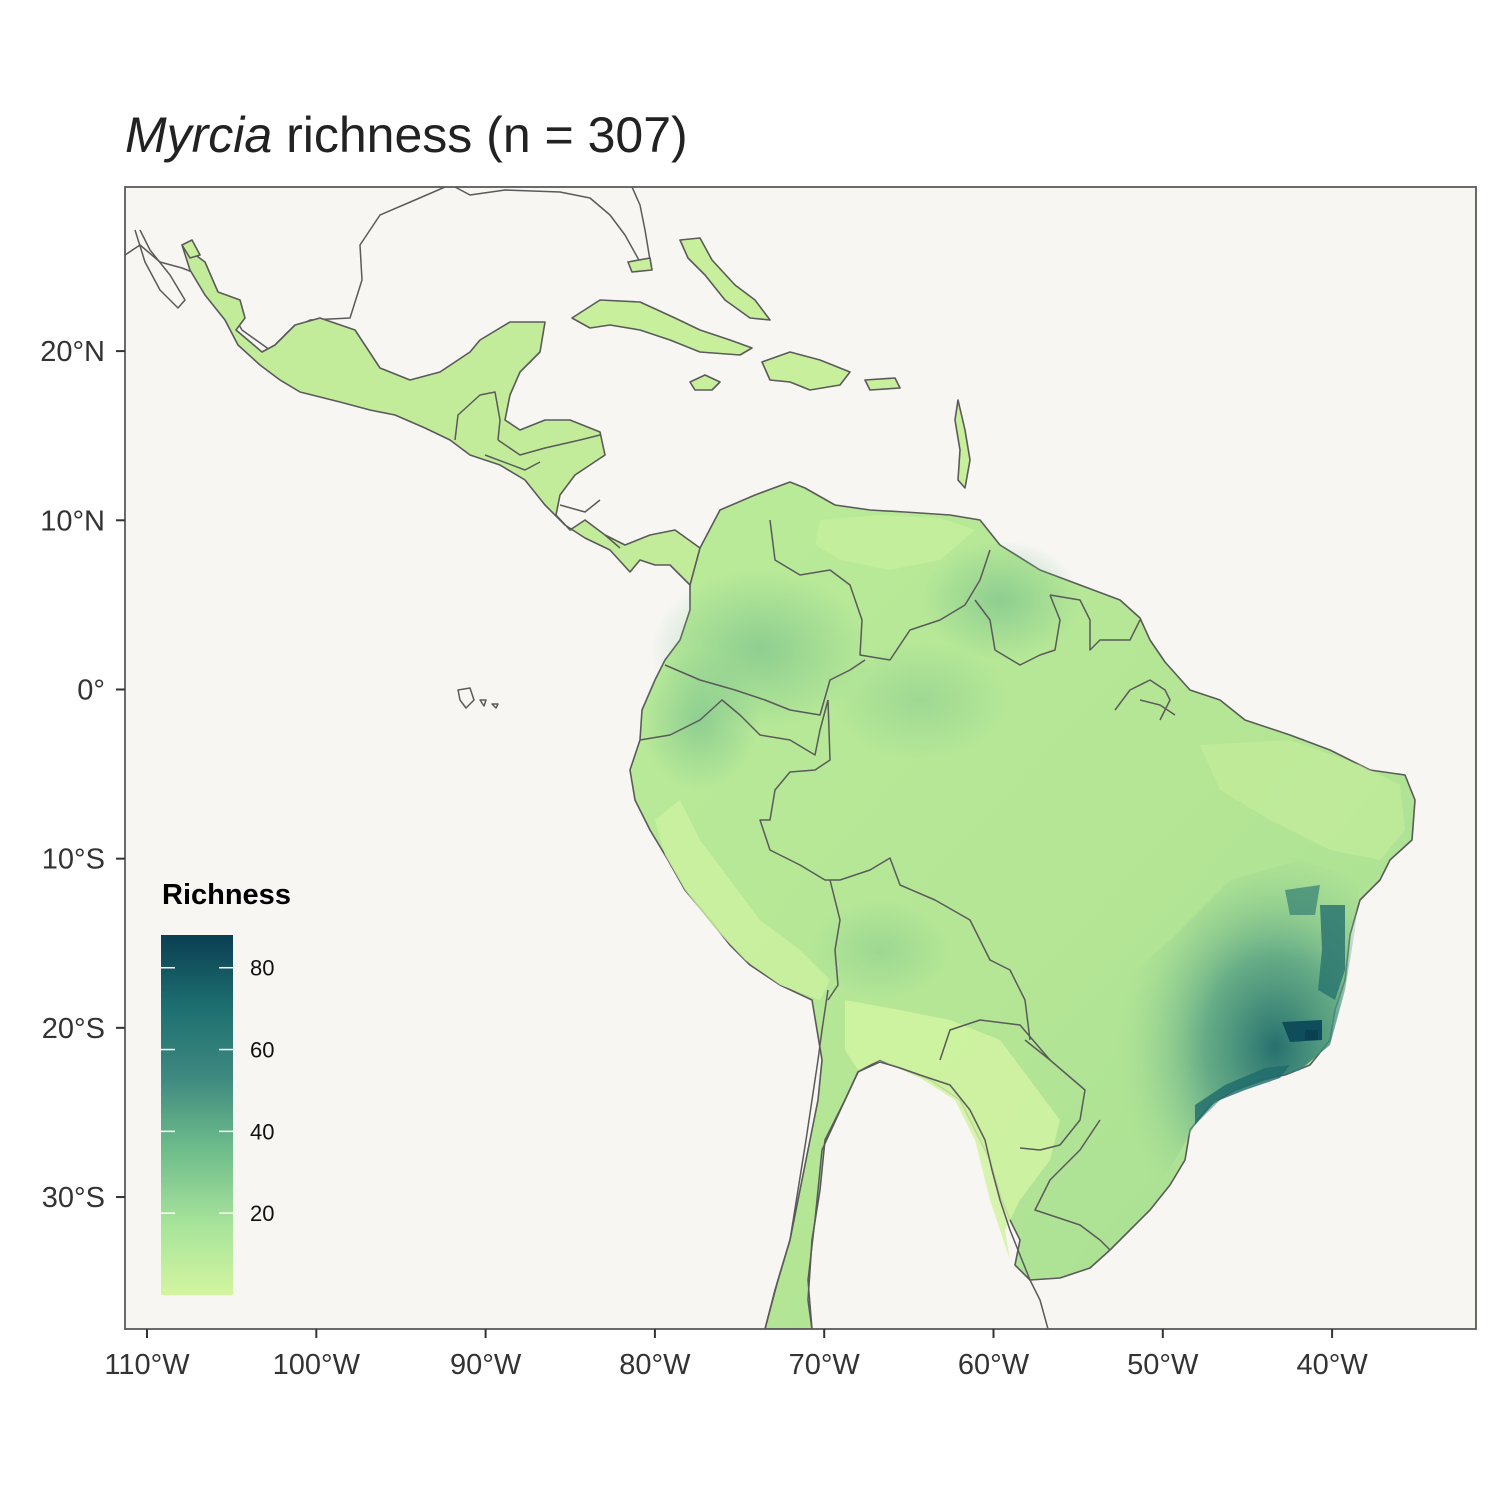 The image size is (1500, 1500). What do you see at coordinates (736, 1355) in the screenshot?
I see `x-axis: 110°W 100°W 90°W 80°W 70°W 60°W 50°W 40°W` at bounding box center [736, 1355].